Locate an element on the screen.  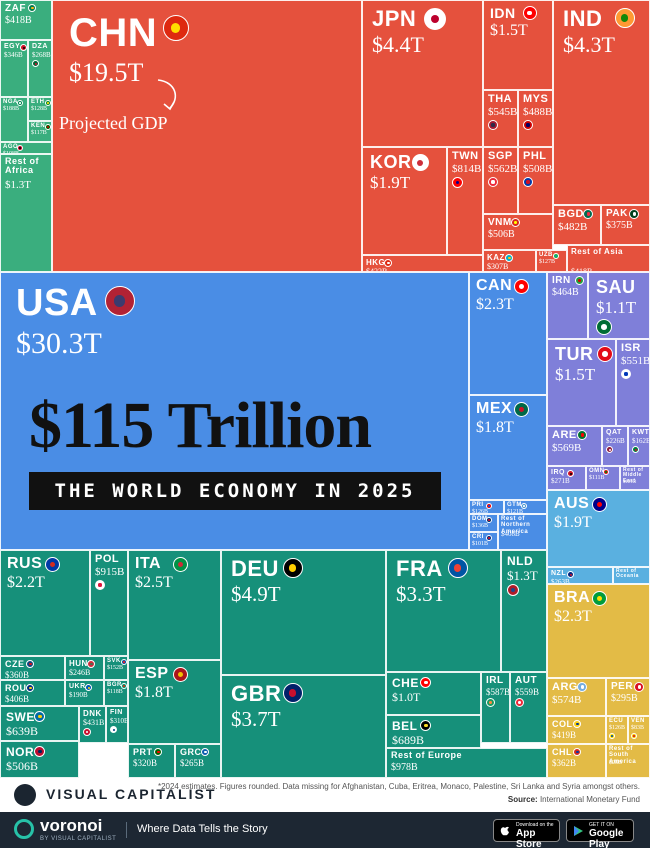
cell-value: $431B is located at coordinates (94, 722).